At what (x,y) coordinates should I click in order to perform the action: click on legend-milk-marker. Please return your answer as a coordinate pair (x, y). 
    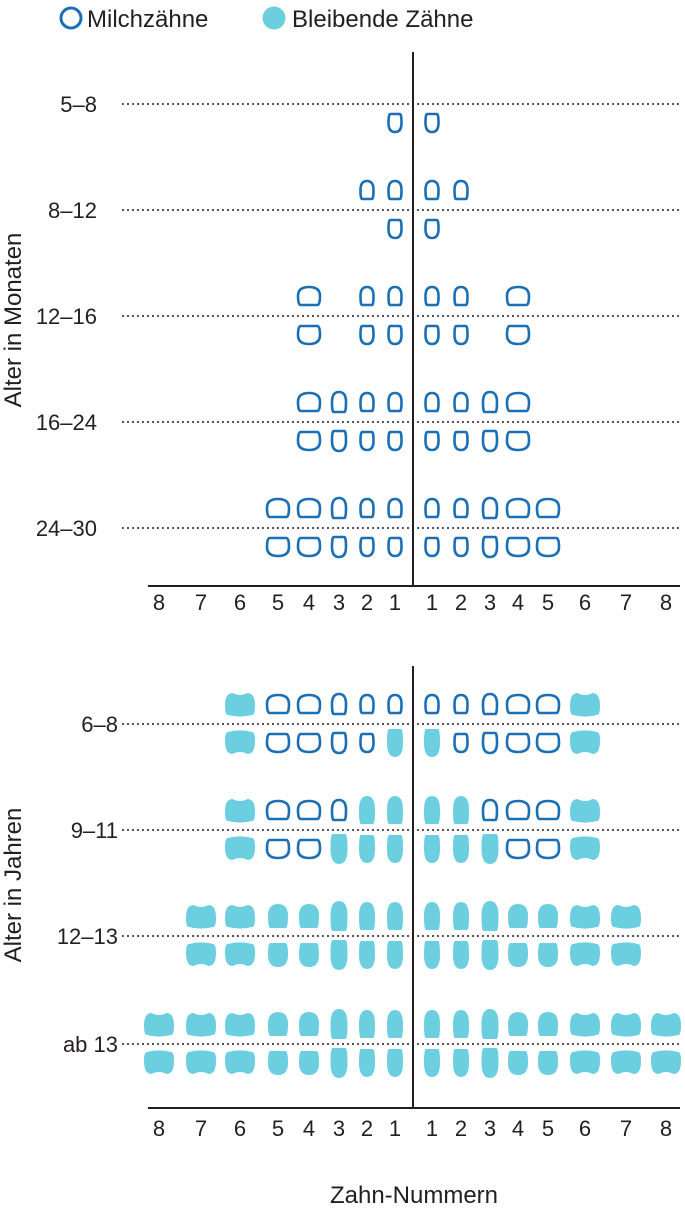
    Looking at the image, I should click on (71, 18).